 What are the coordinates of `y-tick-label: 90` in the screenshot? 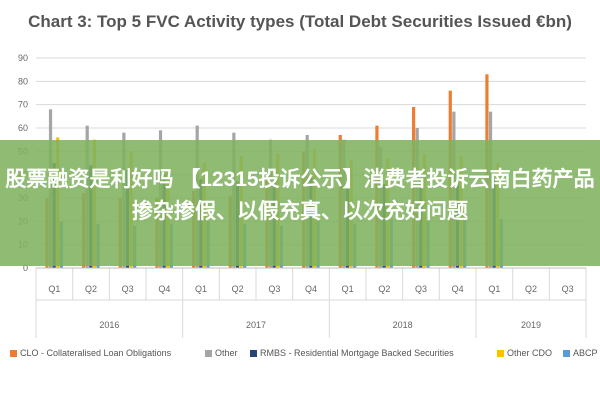 It's located at (23, 58).